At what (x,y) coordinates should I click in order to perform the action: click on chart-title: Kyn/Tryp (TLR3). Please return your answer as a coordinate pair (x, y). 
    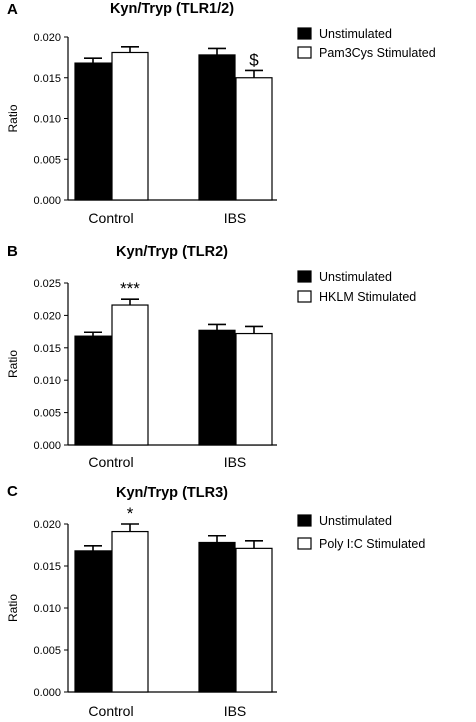
    Looking at the image, I should click on (172, 493).